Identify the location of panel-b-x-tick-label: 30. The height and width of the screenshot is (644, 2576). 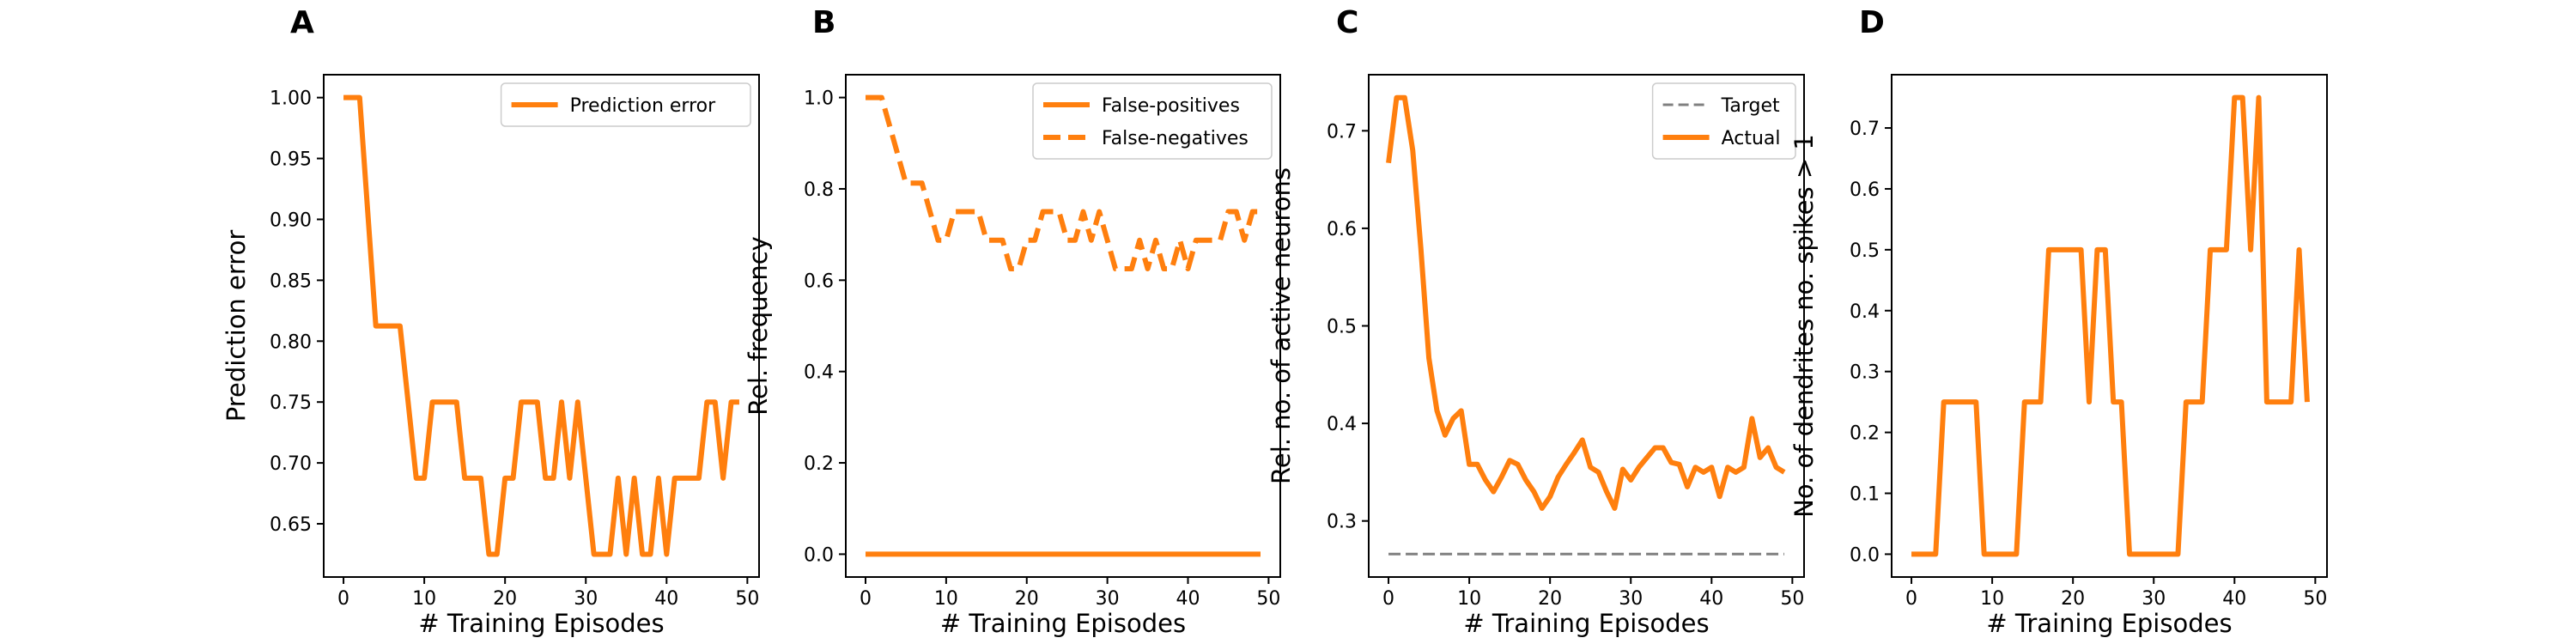
(1108, 599).